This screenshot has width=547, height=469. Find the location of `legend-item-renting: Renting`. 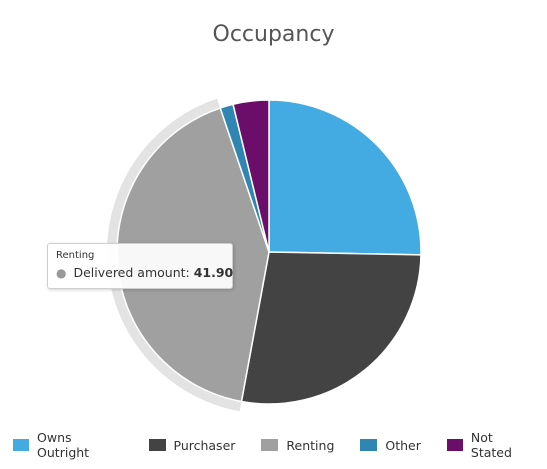

legend-item-renting: Renting is located at coordinates (297, 445).